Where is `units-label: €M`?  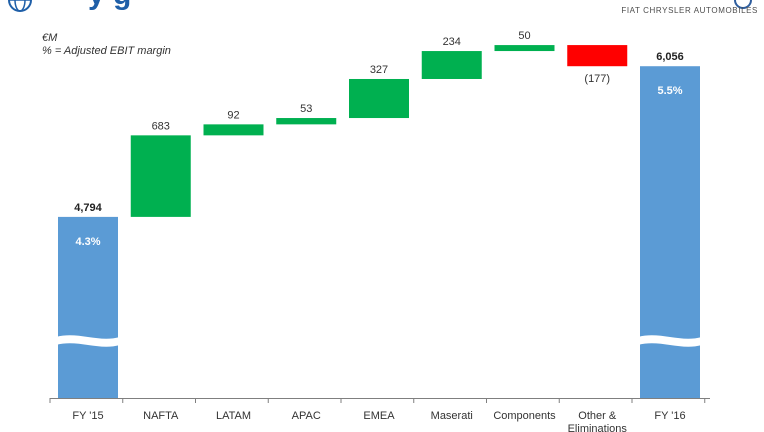 units-label: €M is located at coordinates (50, 38).